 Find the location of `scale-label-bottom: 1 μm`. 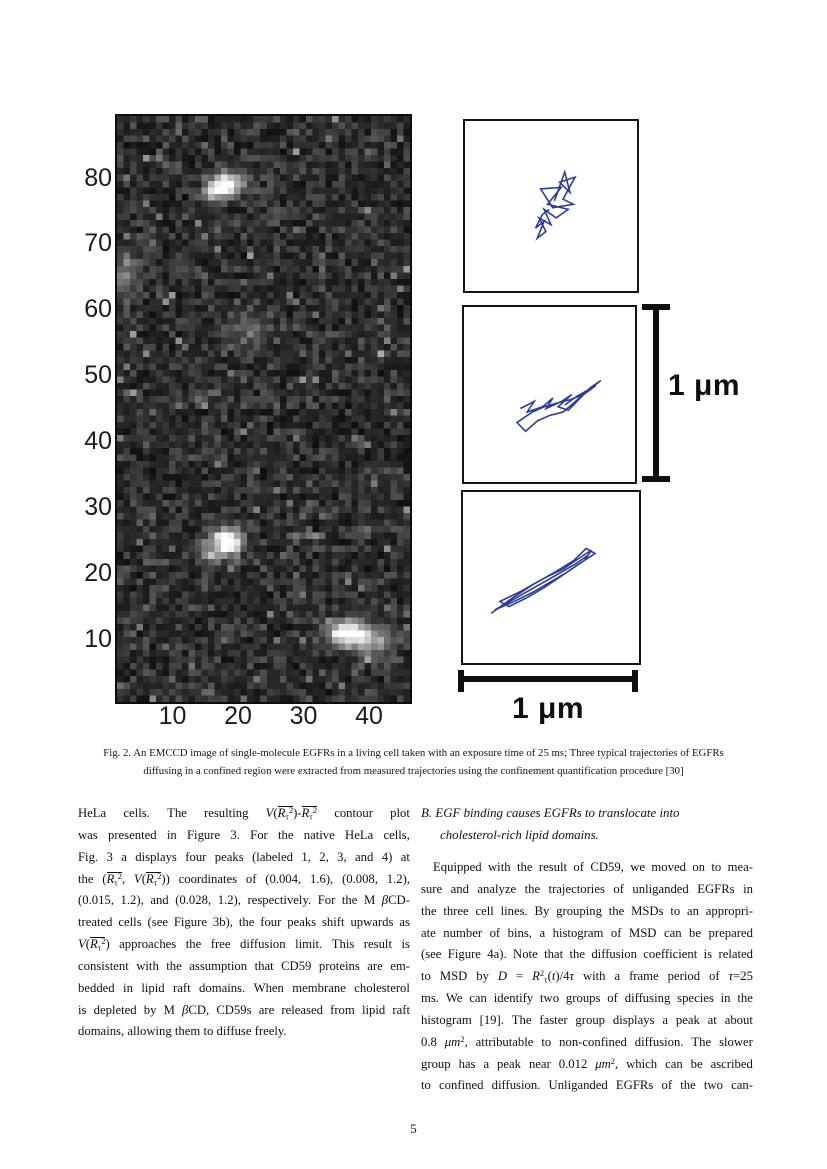

scale-label-bottom: 1 μm is located at coordinates (548, 708).